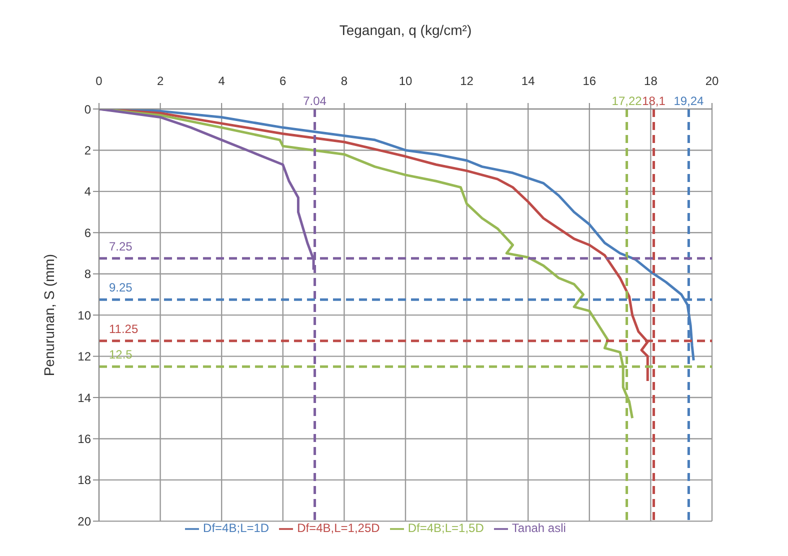  What do you see at coordinates (85, 315) in the screenshot?
I see `y-tick-label: 10` at bounding box center [85, 315].